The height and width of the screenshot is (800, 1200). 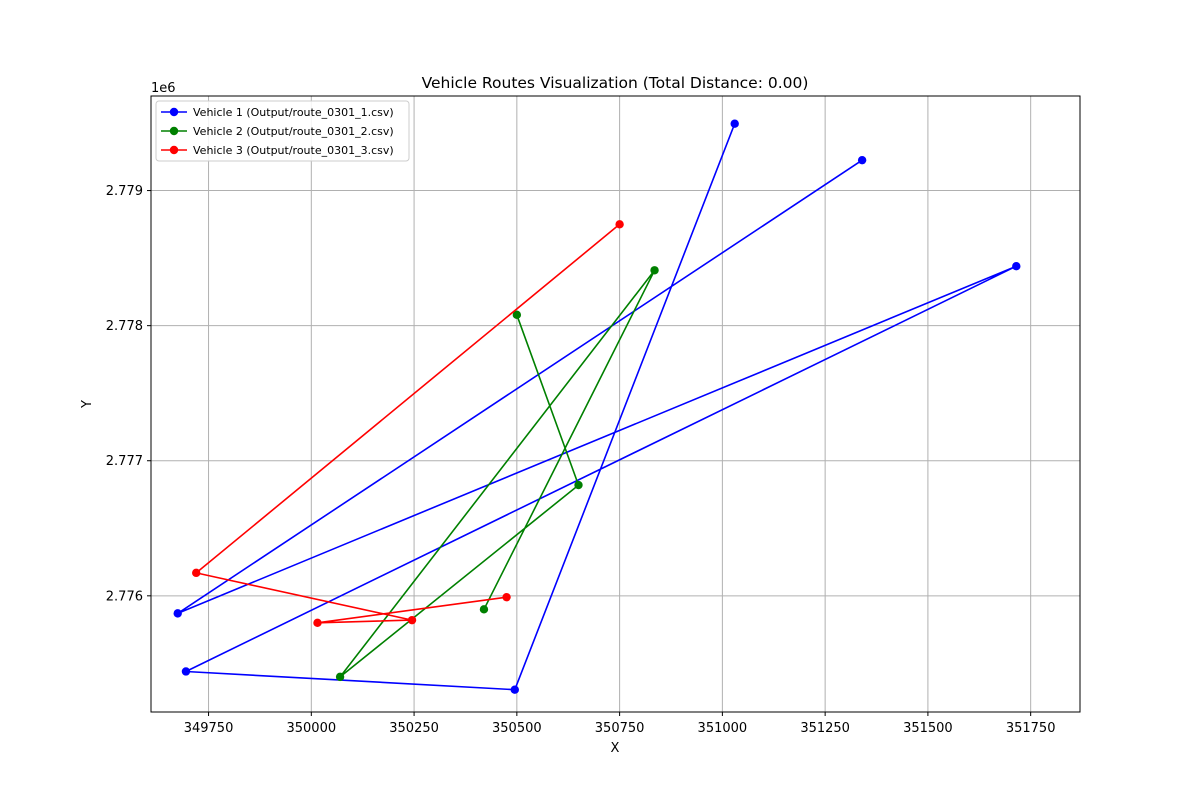 What do you see at coordinates (87, 404) in the screenshot?
I see `y-axis-label: Y` at bounding box center [87, 404].